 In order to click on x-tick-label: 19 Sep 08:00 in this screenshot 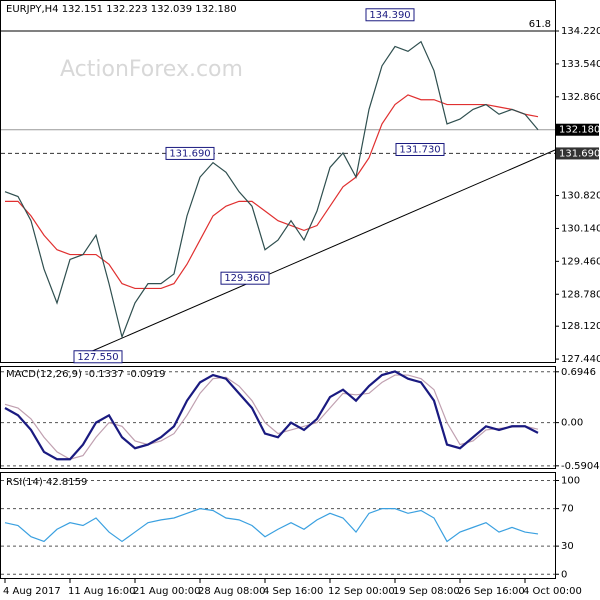, I will do `click(426, 591)`.